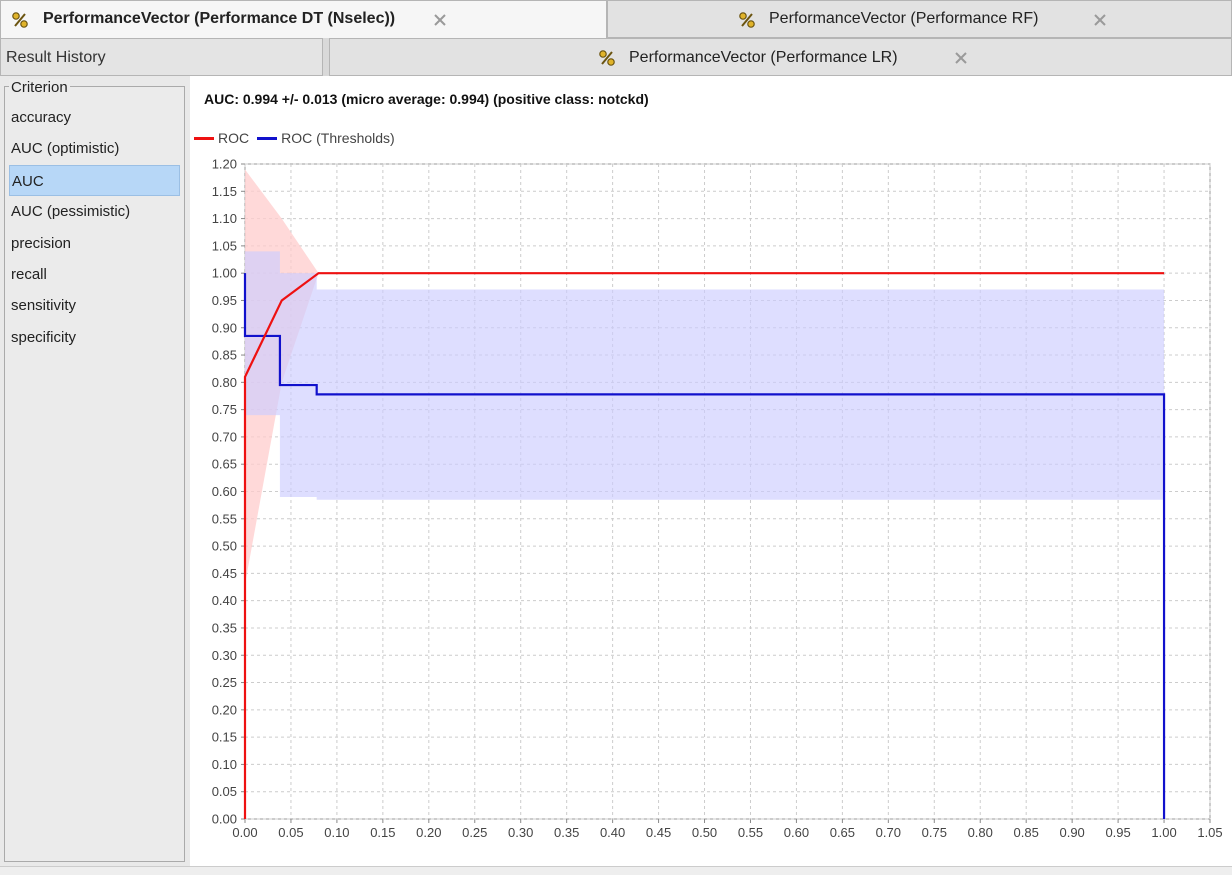  Describe the element at coordinates (44, 337) in the screenshot. I see `criterion-item-specificity: specificity` at that location.